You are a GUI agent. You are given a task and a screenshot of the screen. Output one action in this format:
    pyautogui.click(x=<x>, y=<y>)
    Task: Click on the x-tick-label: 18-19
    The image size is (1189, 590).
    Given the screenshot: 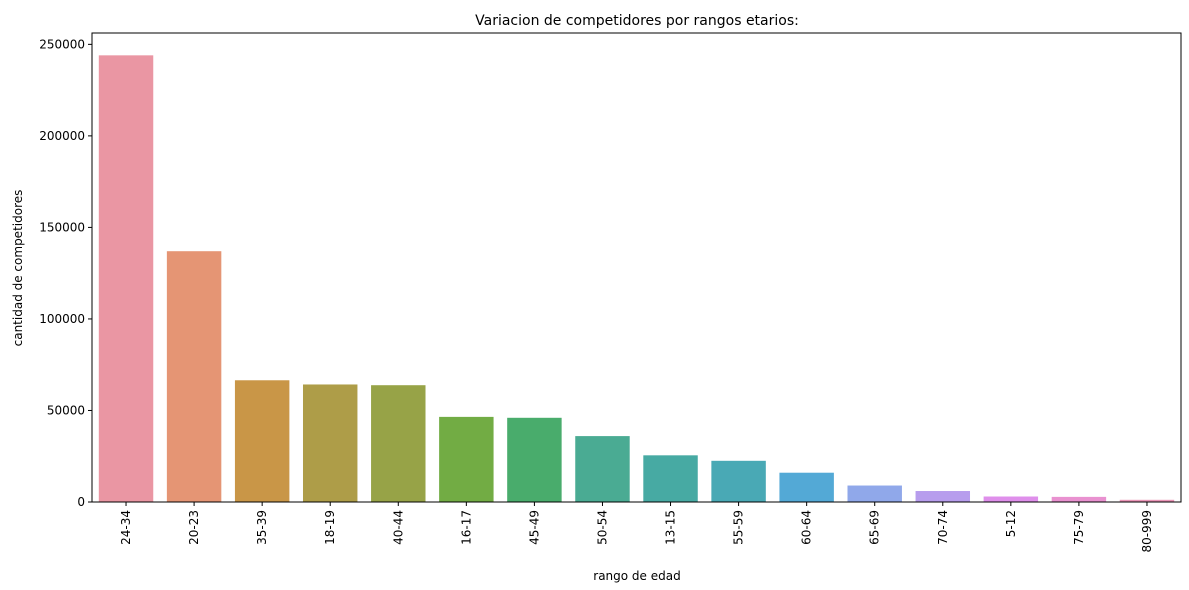 What is the action you would take?
    pyautogui.click(x=330, y=527)
    